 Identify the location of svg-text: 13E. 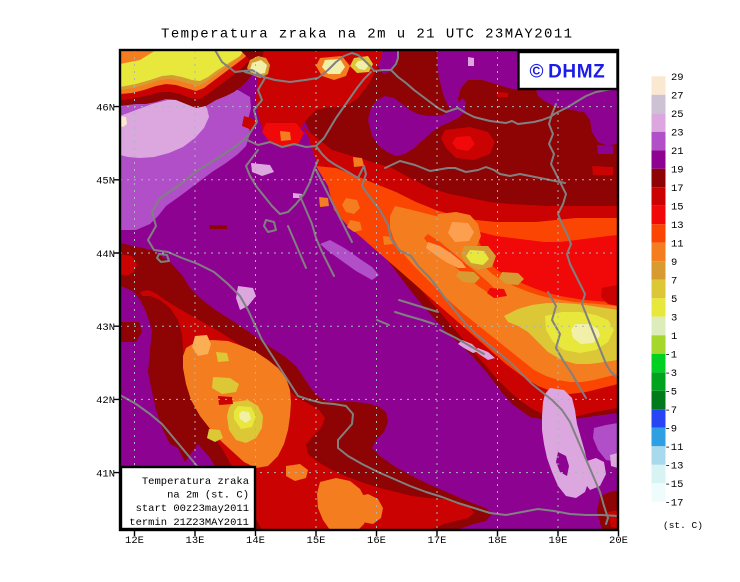
(195, 541).